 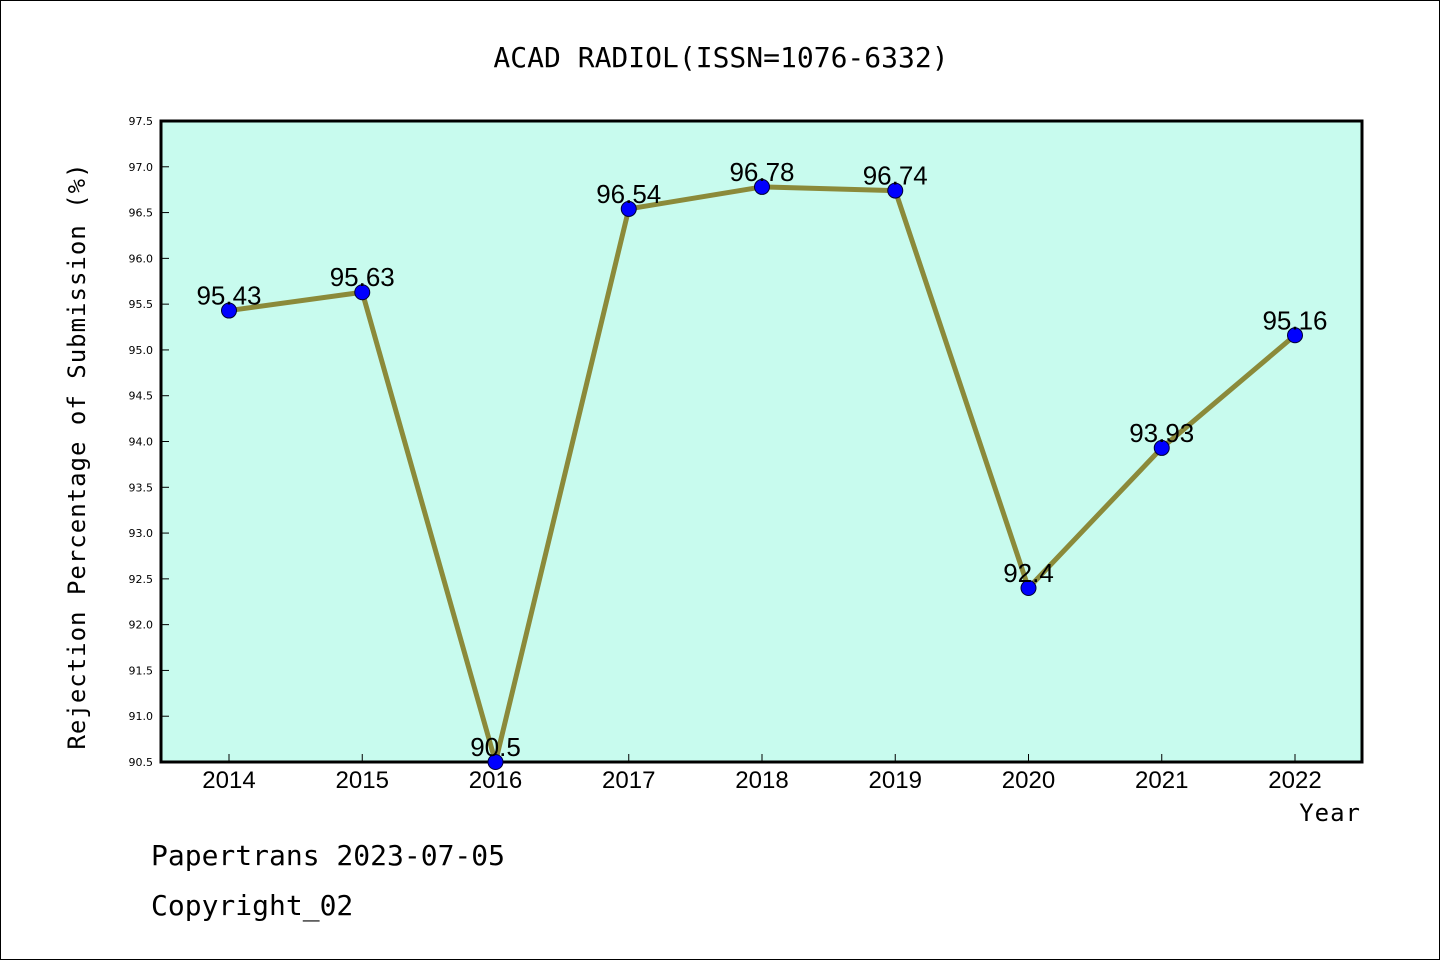 What do you see at coordinates (141, 442) in the screenshot?
I see `y-tick-label: 94.0` at bounding box center [141, 442].